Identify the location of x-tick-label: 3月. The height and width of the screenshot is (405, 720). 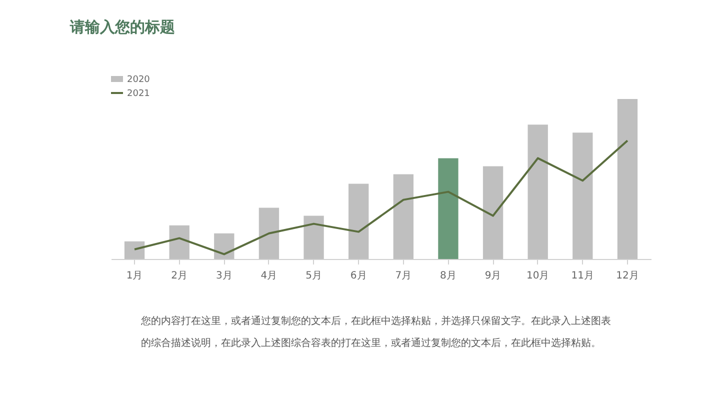
(224, 276).